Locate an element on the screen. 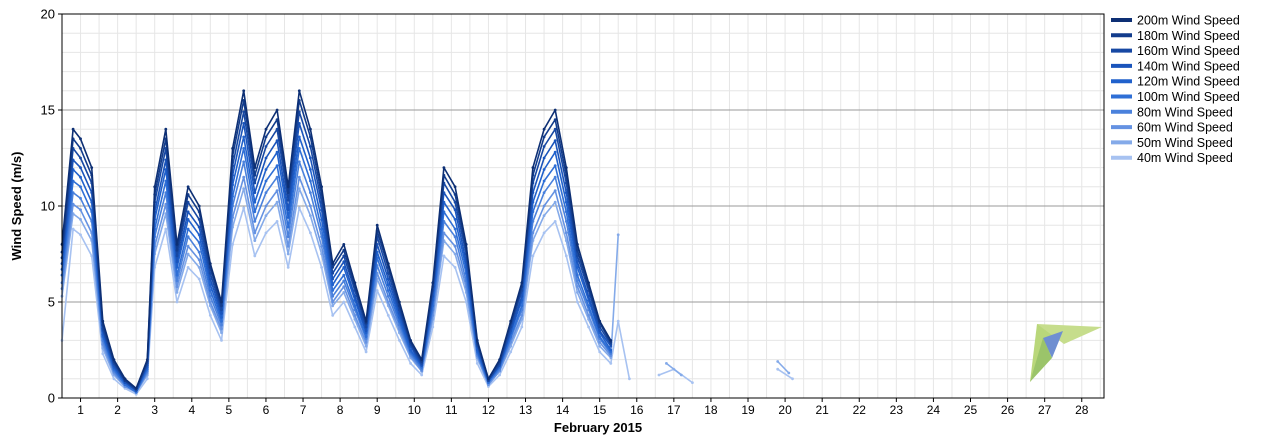 The height and width of the screenshot is (444, 1264). x-tick-label: 25 is located at coordinates (971, 410).